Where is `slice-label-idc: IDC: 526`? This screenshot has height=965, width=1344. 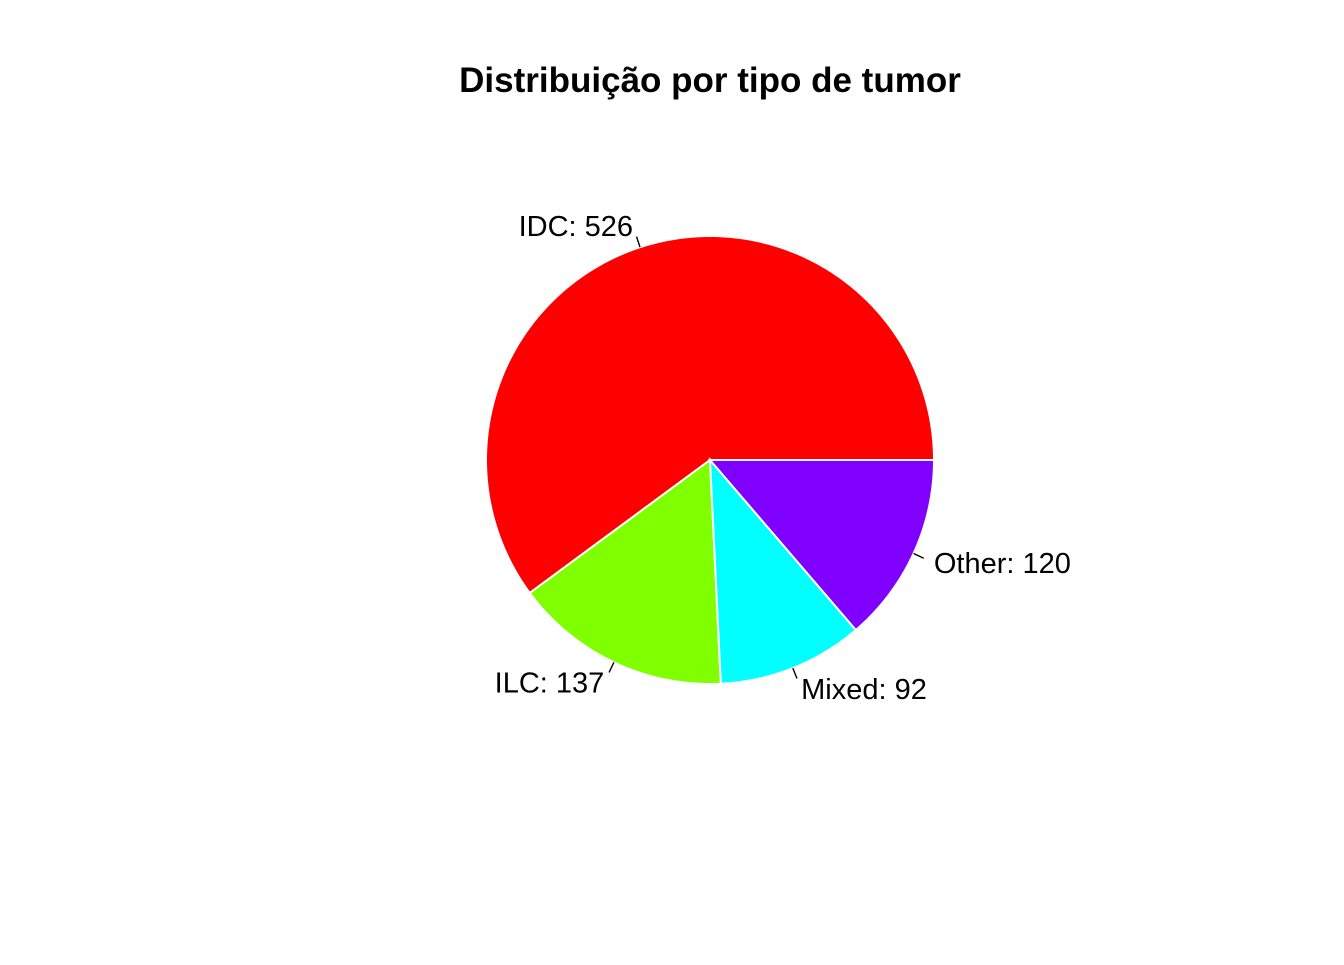 slice-label-idc: IDC: 526 is located at coordinates (576, 227).